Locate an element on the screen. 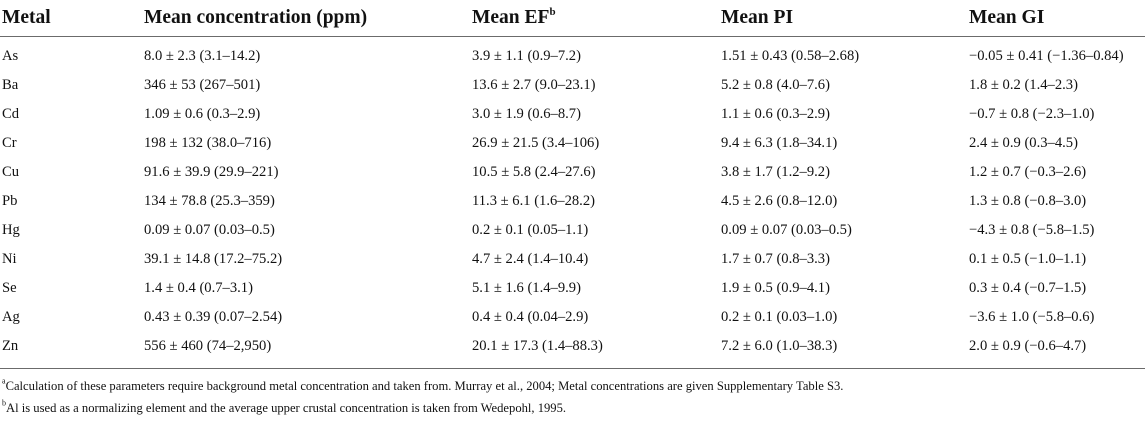 The height and width of the screenshot is (435, 1145). cell-mean-pi: 9.4 ± 6.3 (1.8–34.1) is located at coordinates (779, 143).